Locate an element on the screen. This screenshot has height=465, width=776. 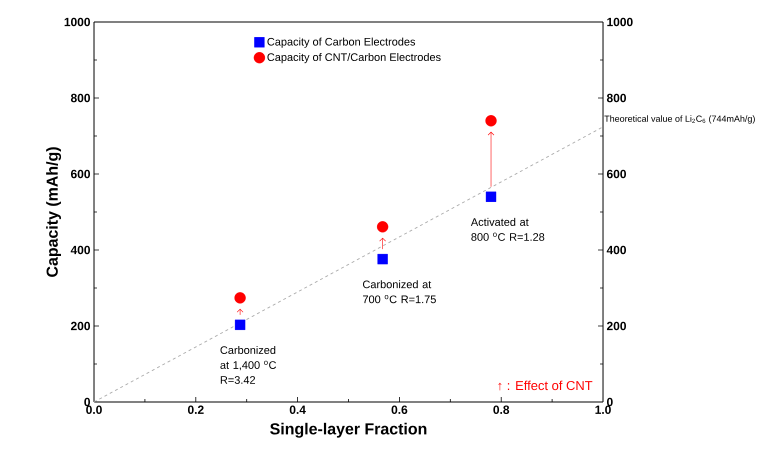
y-tick-label: 1000 is located at coordinates (77, 22).